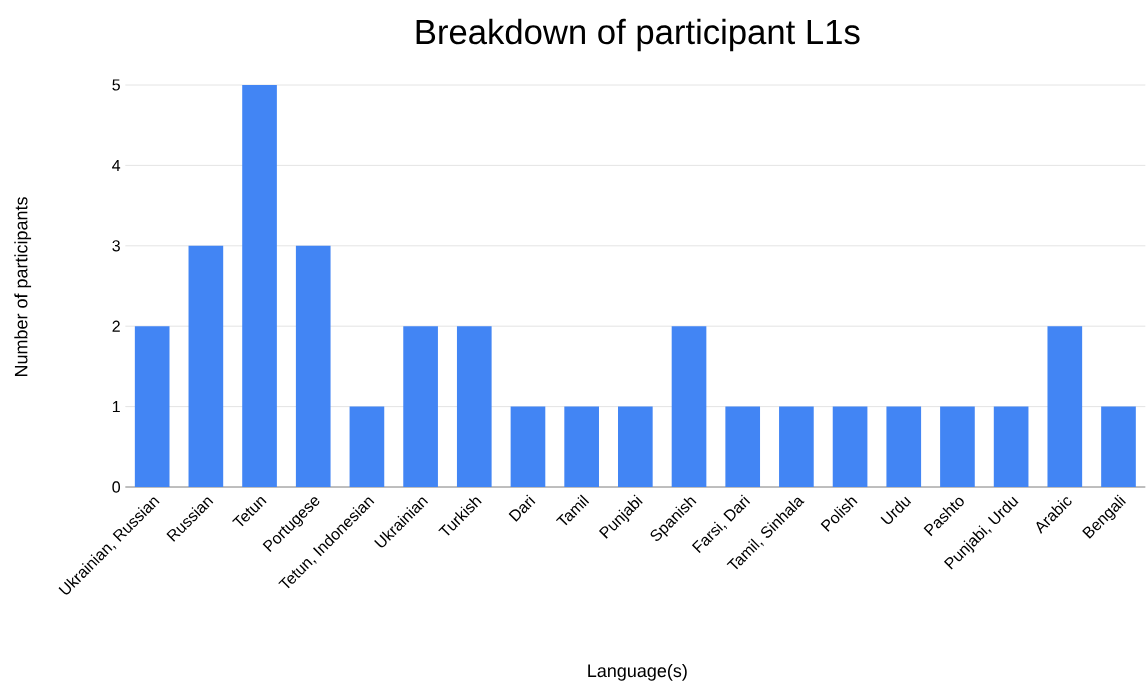  Describe the element at coordinates (116, 85) in the screenshot. I see `y-tick-label: 5` at that location.